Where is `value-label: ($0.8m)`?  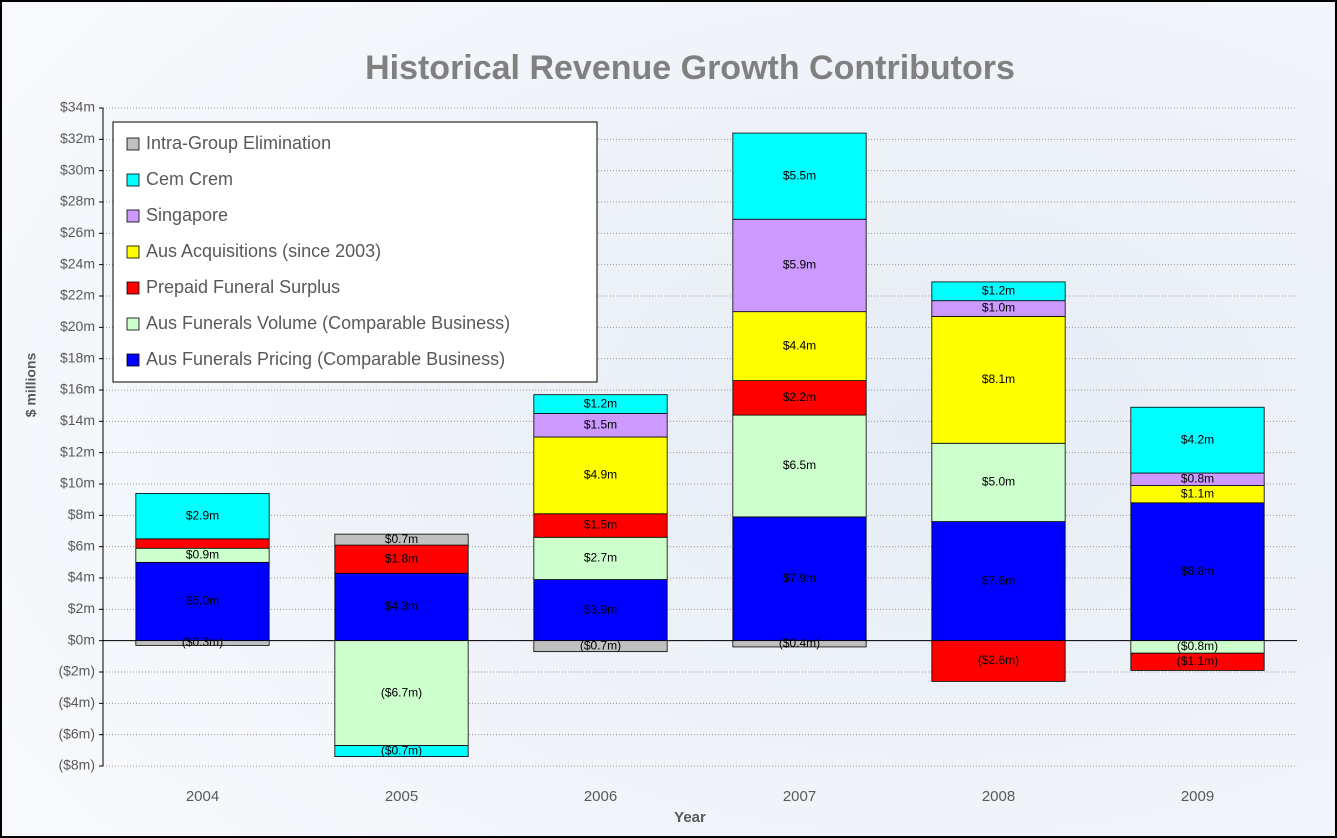
value-label: ($0.8m) is located at coordinates (1197, 646).